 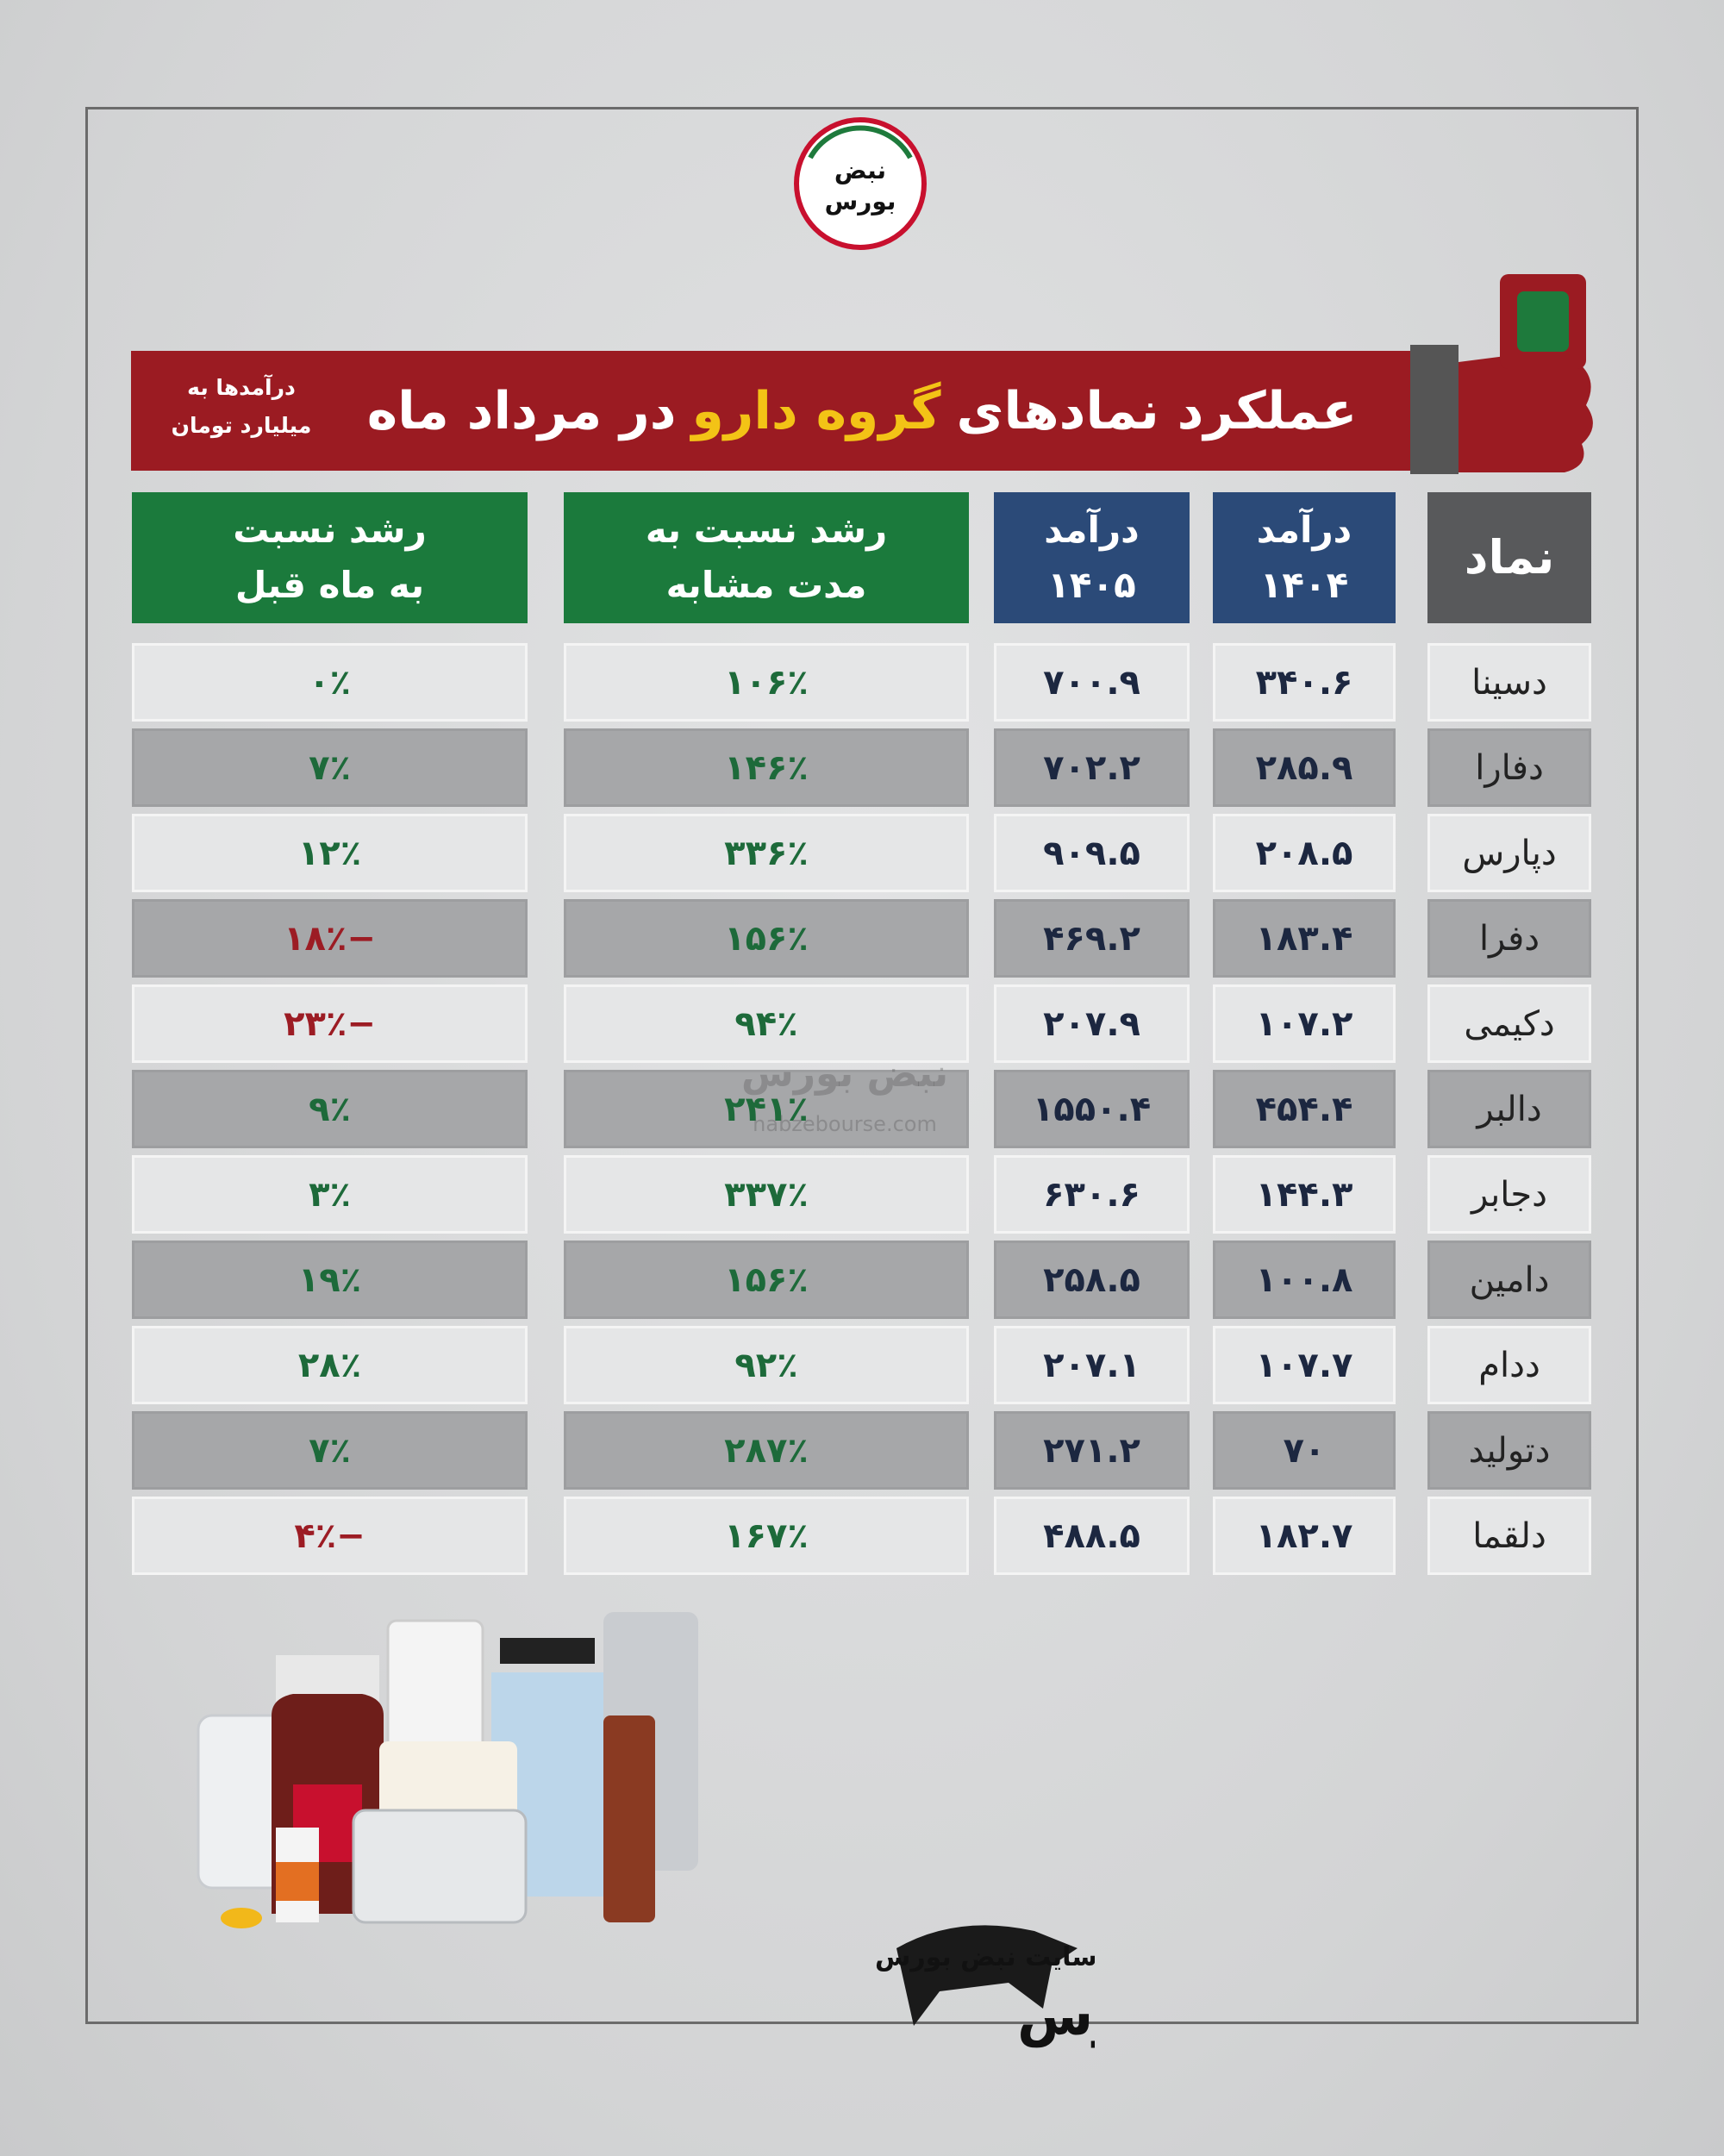 I want to click on value-cell: ۴۶۹.۲, so click(x=1092, y=938).